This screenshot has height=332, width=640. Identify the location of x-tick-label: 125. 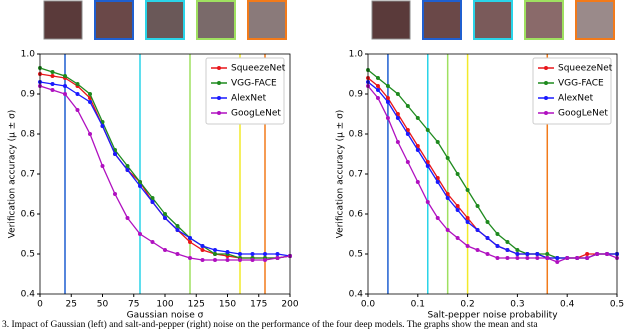
(196, 305).